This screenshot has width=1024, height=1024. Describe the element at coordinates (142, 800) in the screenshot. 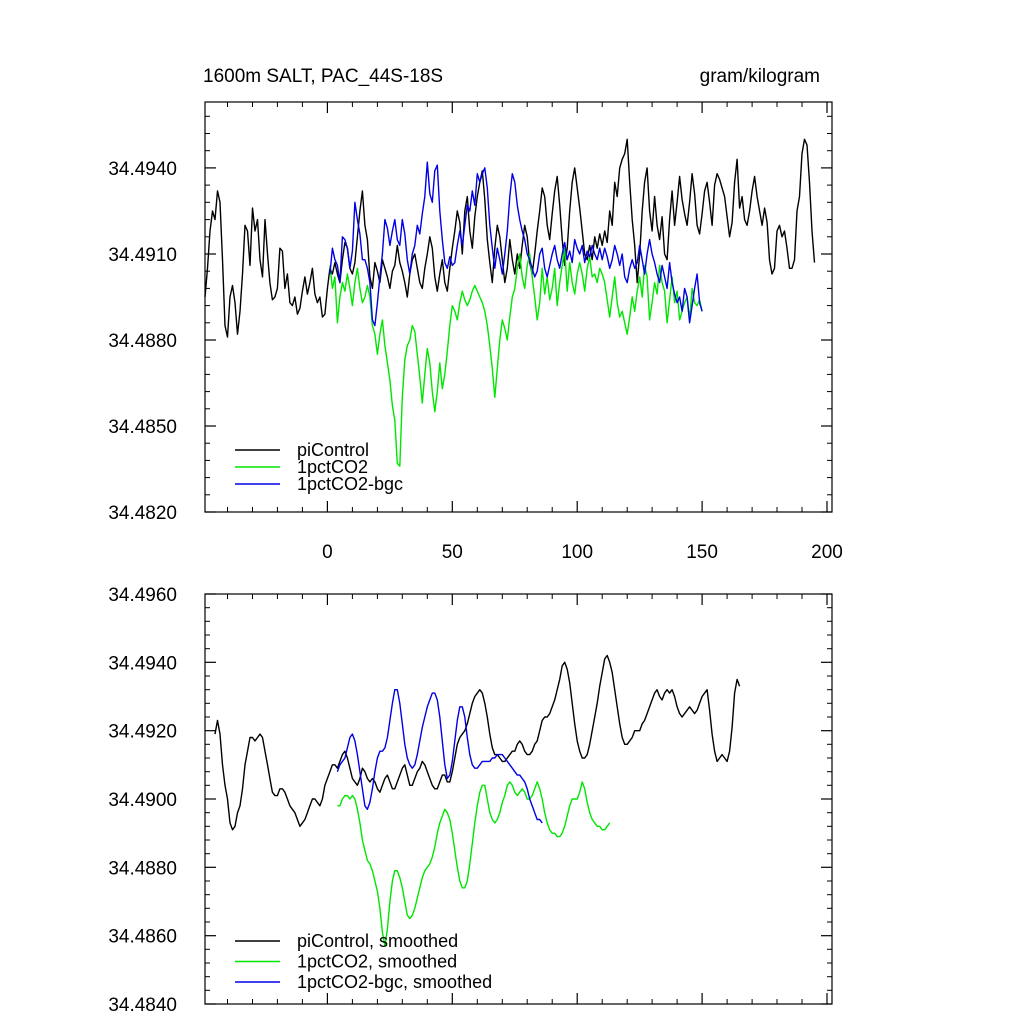

I see `bottom-chart-y-tick-label: 34.4900` at that location.